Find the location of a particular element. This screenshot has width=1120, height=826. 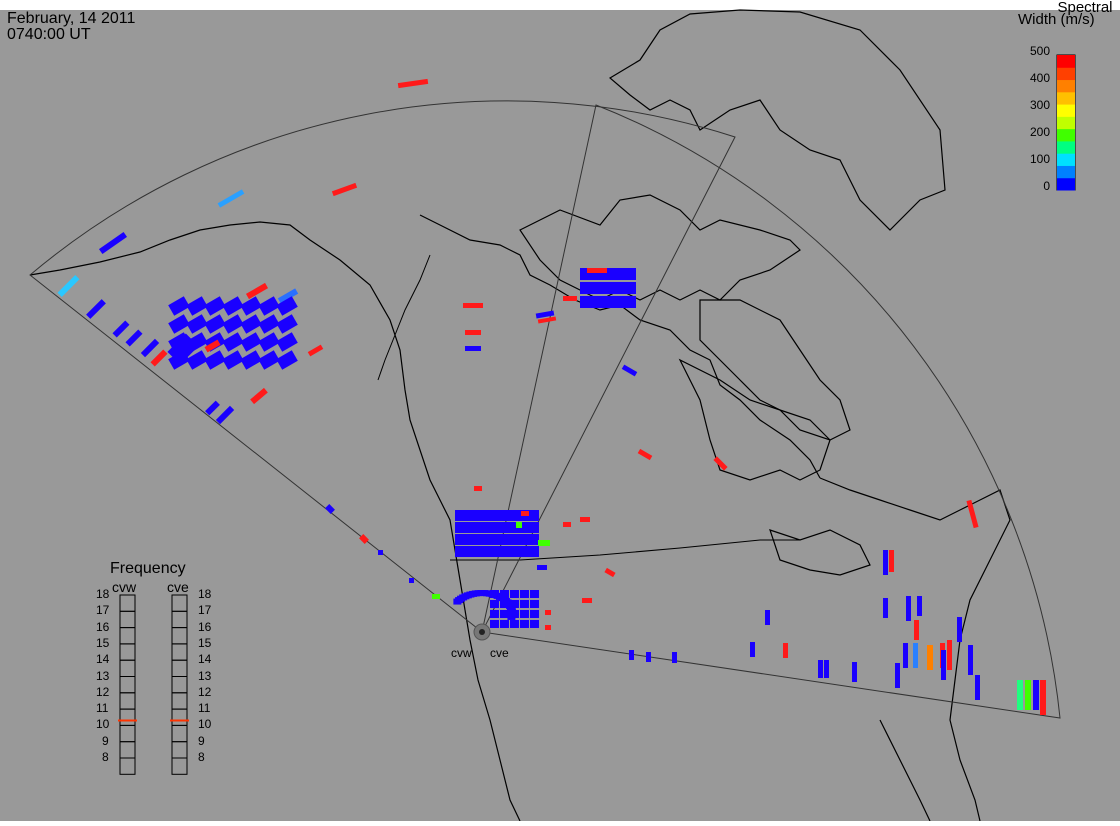

frequency-tick-label: 14 is located at coordinates (103, 659).